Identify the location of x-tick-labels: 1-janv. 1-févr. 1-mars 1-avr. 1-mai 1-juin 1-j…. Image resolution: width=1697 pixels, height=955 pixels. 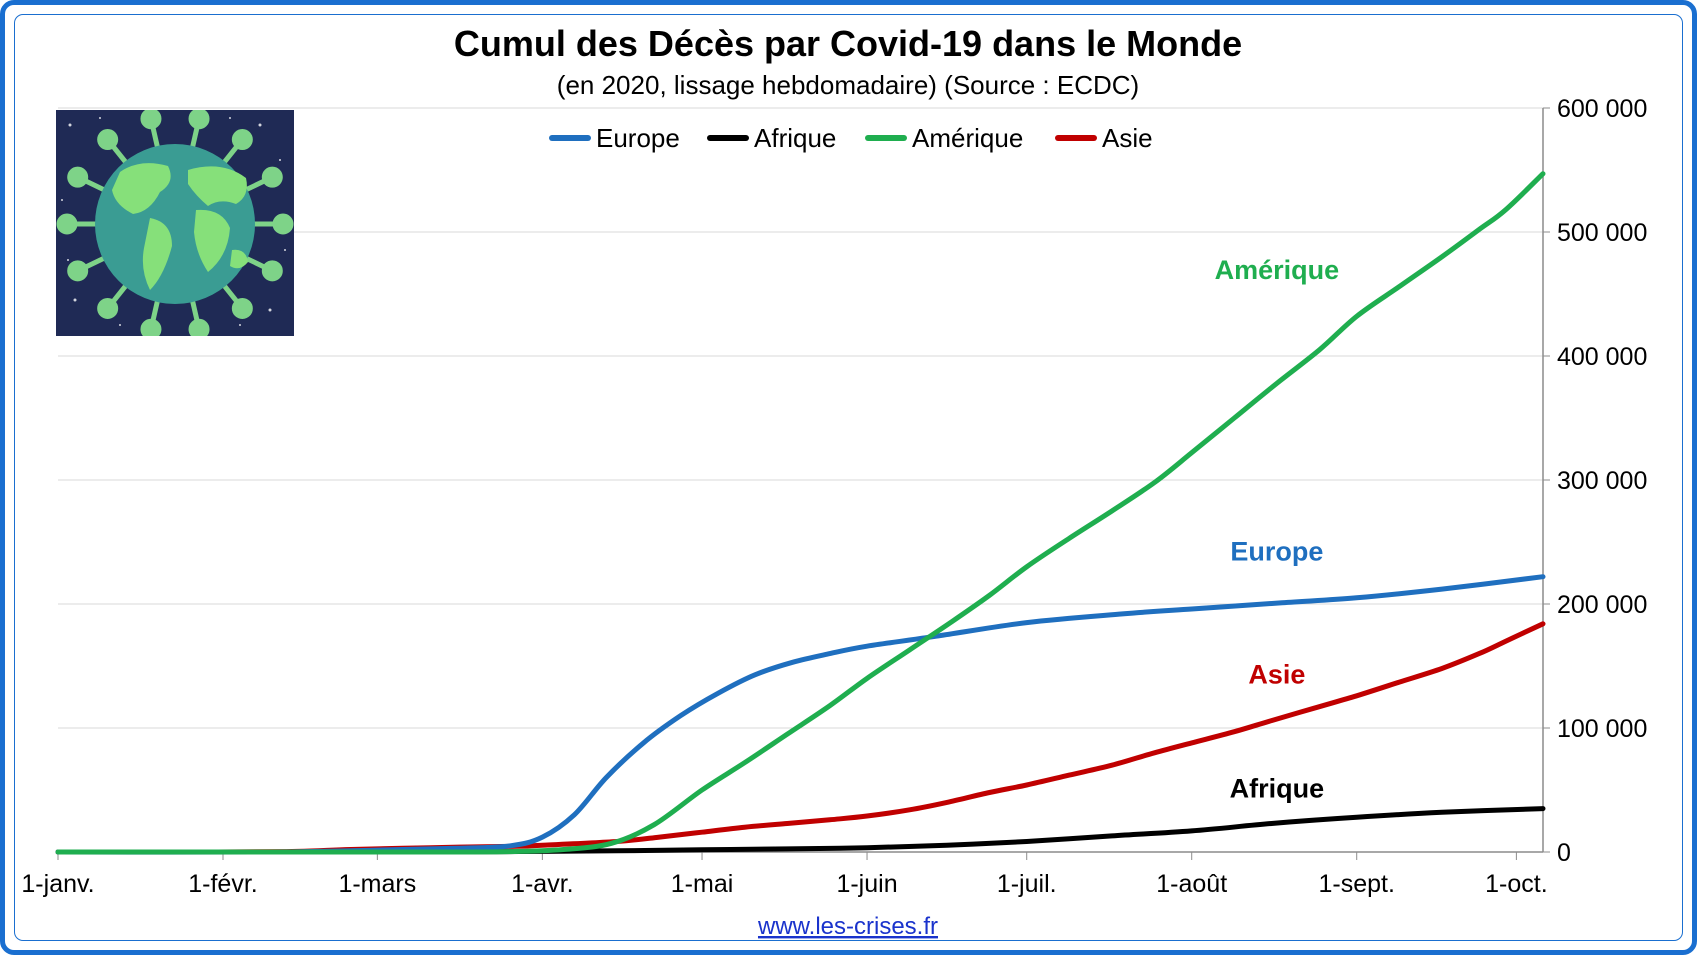
(784, 875).